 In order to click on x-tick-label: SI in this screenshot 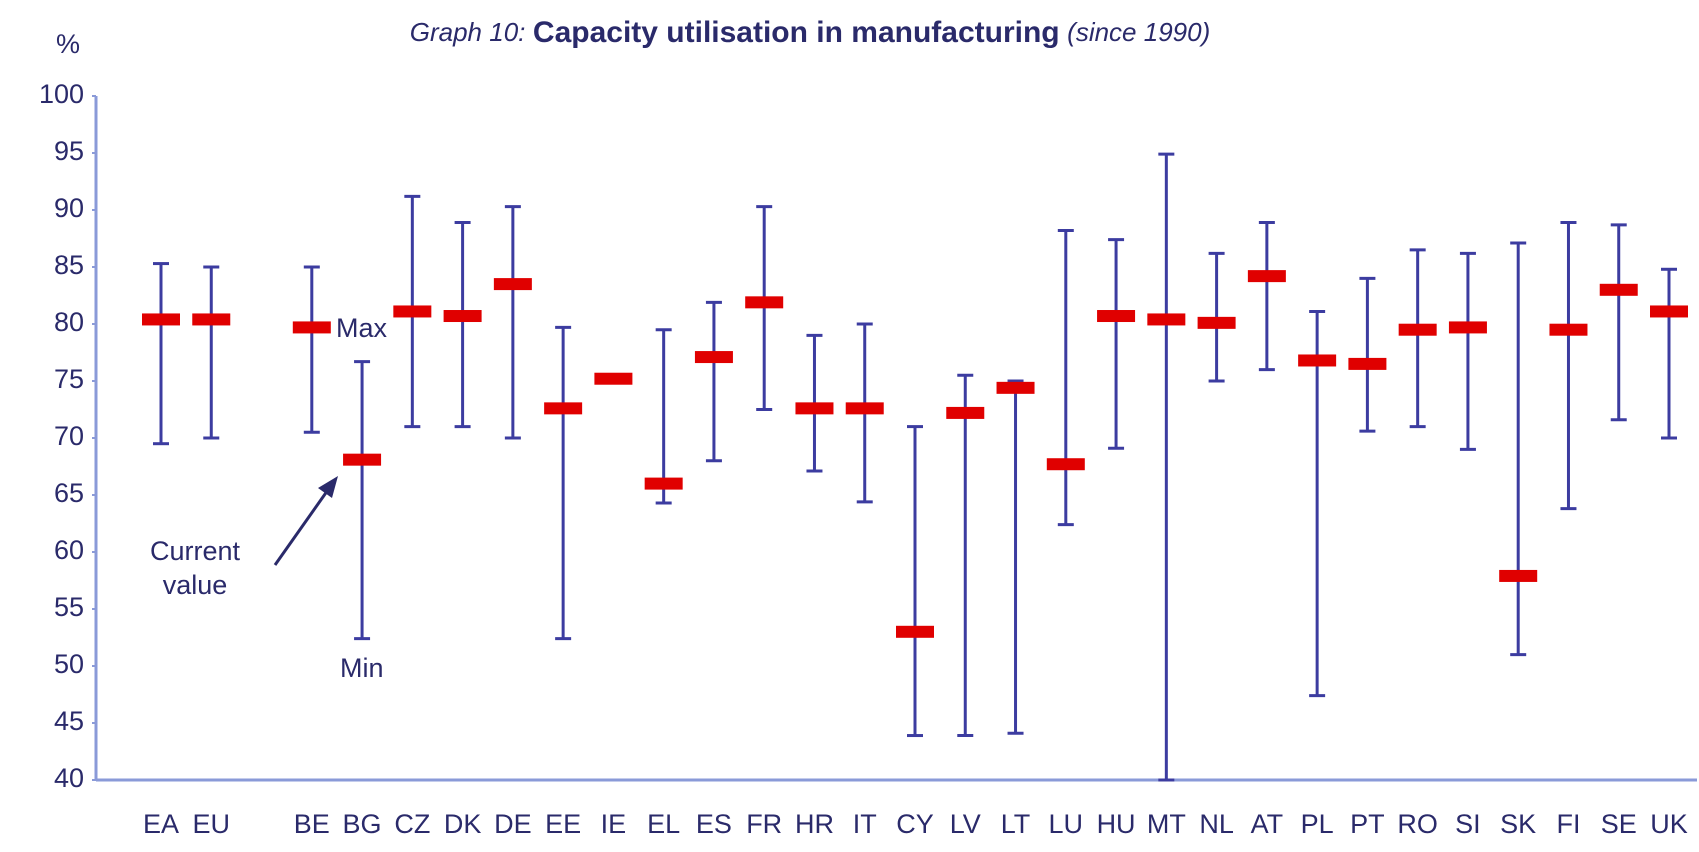, I will do `click(1468, 824)`.